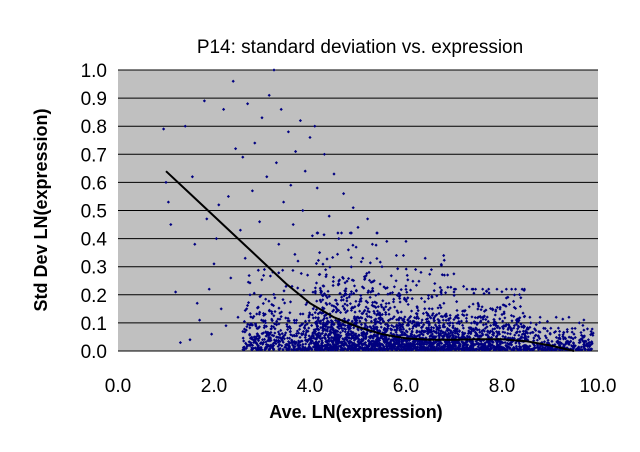  I want to click on y-tick-label: 0.2, so click(94, 296).